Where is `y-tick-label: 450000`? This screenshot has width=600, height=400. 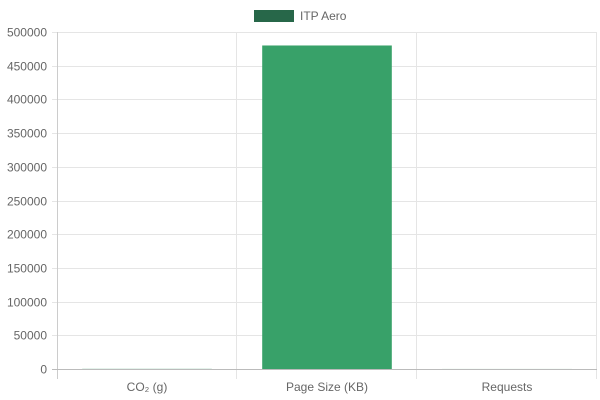 y-tick-label: 450000 is located at coordinates (27, 67).